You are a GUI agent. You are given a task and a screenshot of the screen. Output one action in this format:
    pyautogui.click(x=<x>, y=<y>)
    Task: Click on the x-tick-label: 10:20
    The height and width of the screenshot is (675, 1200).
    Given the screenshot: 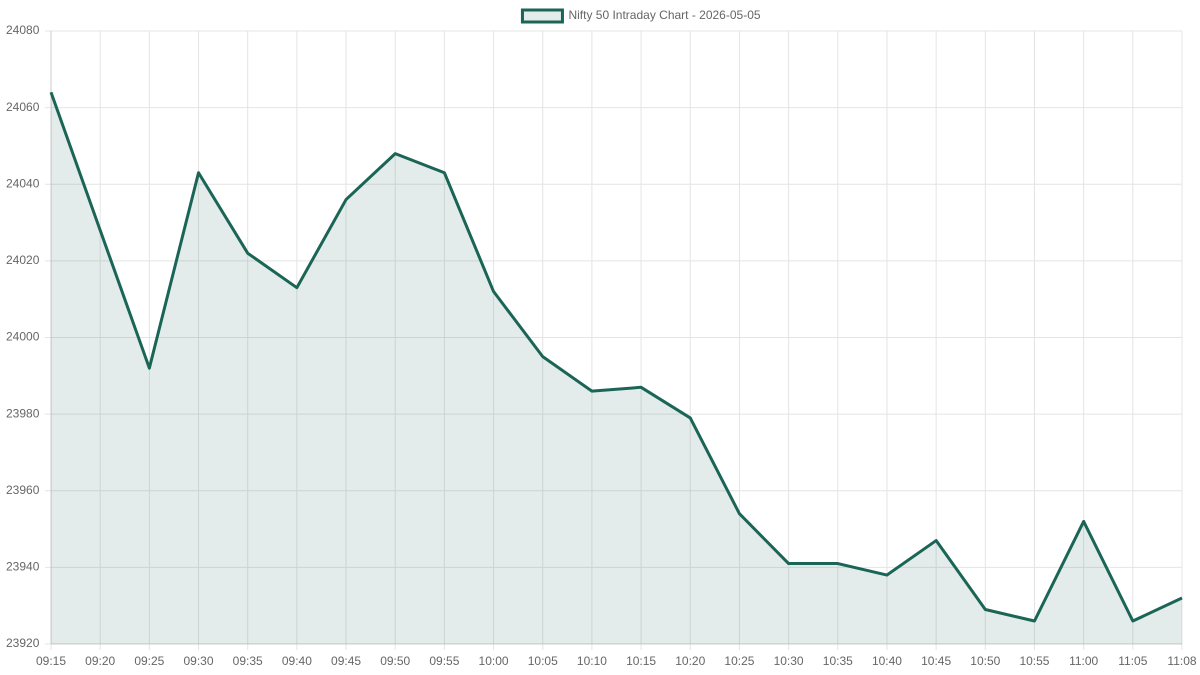 What is the action you would take?
    pyautogui.click(x=690, y=661)
    